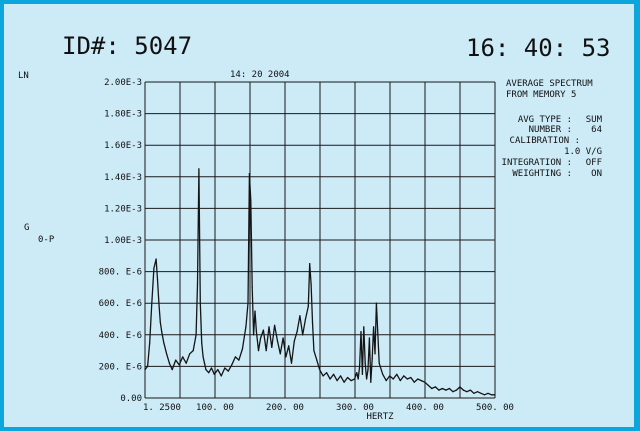 The width and height of the screenshot is (640, 431). I want to click on y-tick-label: 1.60E-3, so click(123, 146).